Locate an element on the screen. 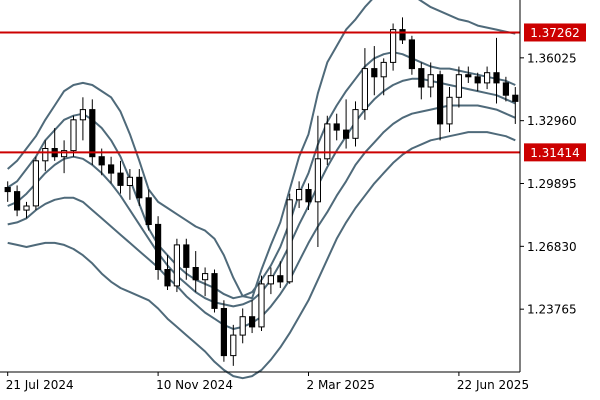 The width and height of the screenshot is (600, 400). y-tick-label: 1.36025 is located at coordinates (552, 58).